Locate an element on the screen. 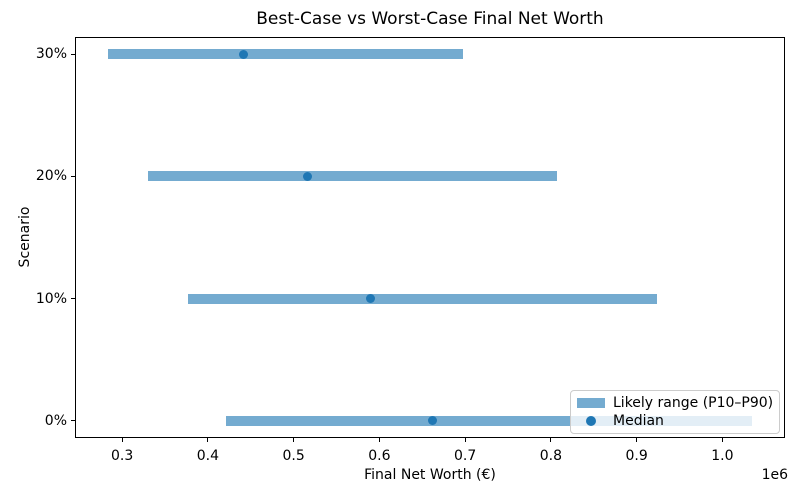 The image size is (800, 500). y-tick-label: 30% is located at coordinates (51, 54).